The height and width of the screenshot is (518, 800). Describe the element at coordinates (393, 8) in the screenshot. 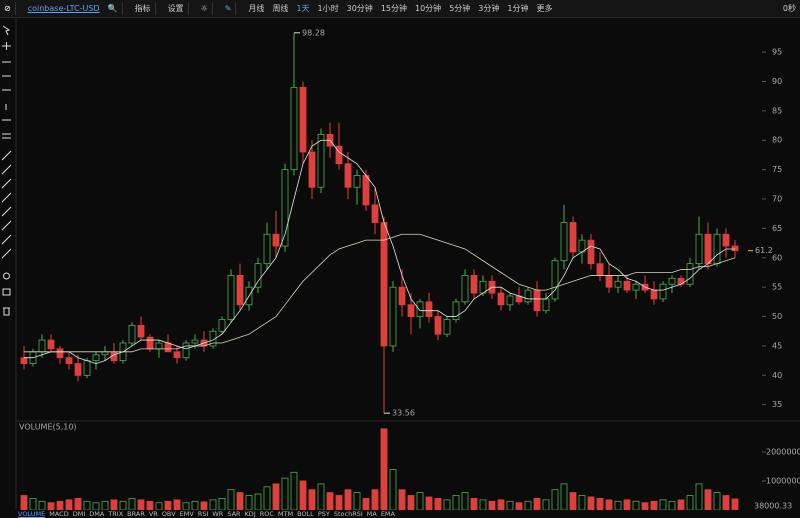

I see `period-button: 15分钟` at that location.